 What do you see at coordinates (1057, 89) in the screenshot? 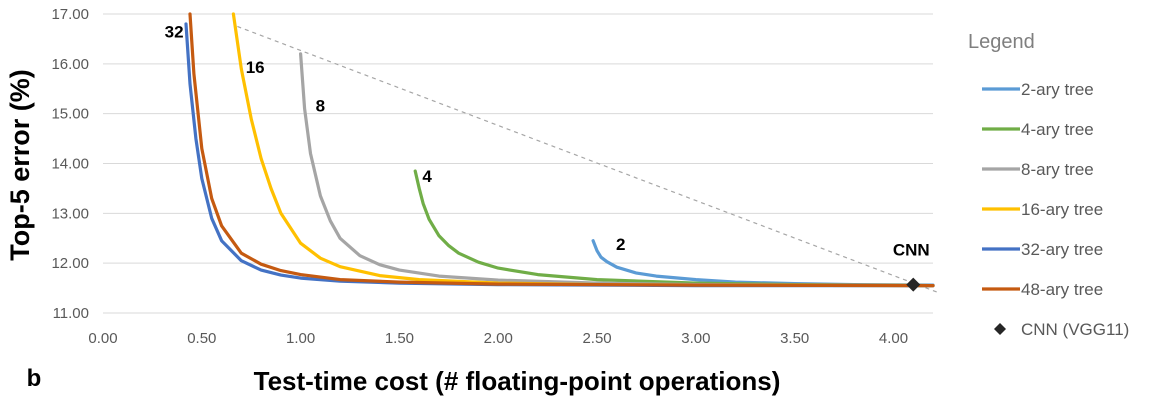
I see `legend-entry: 2-ary tree` at bounding box center [1057, 89].